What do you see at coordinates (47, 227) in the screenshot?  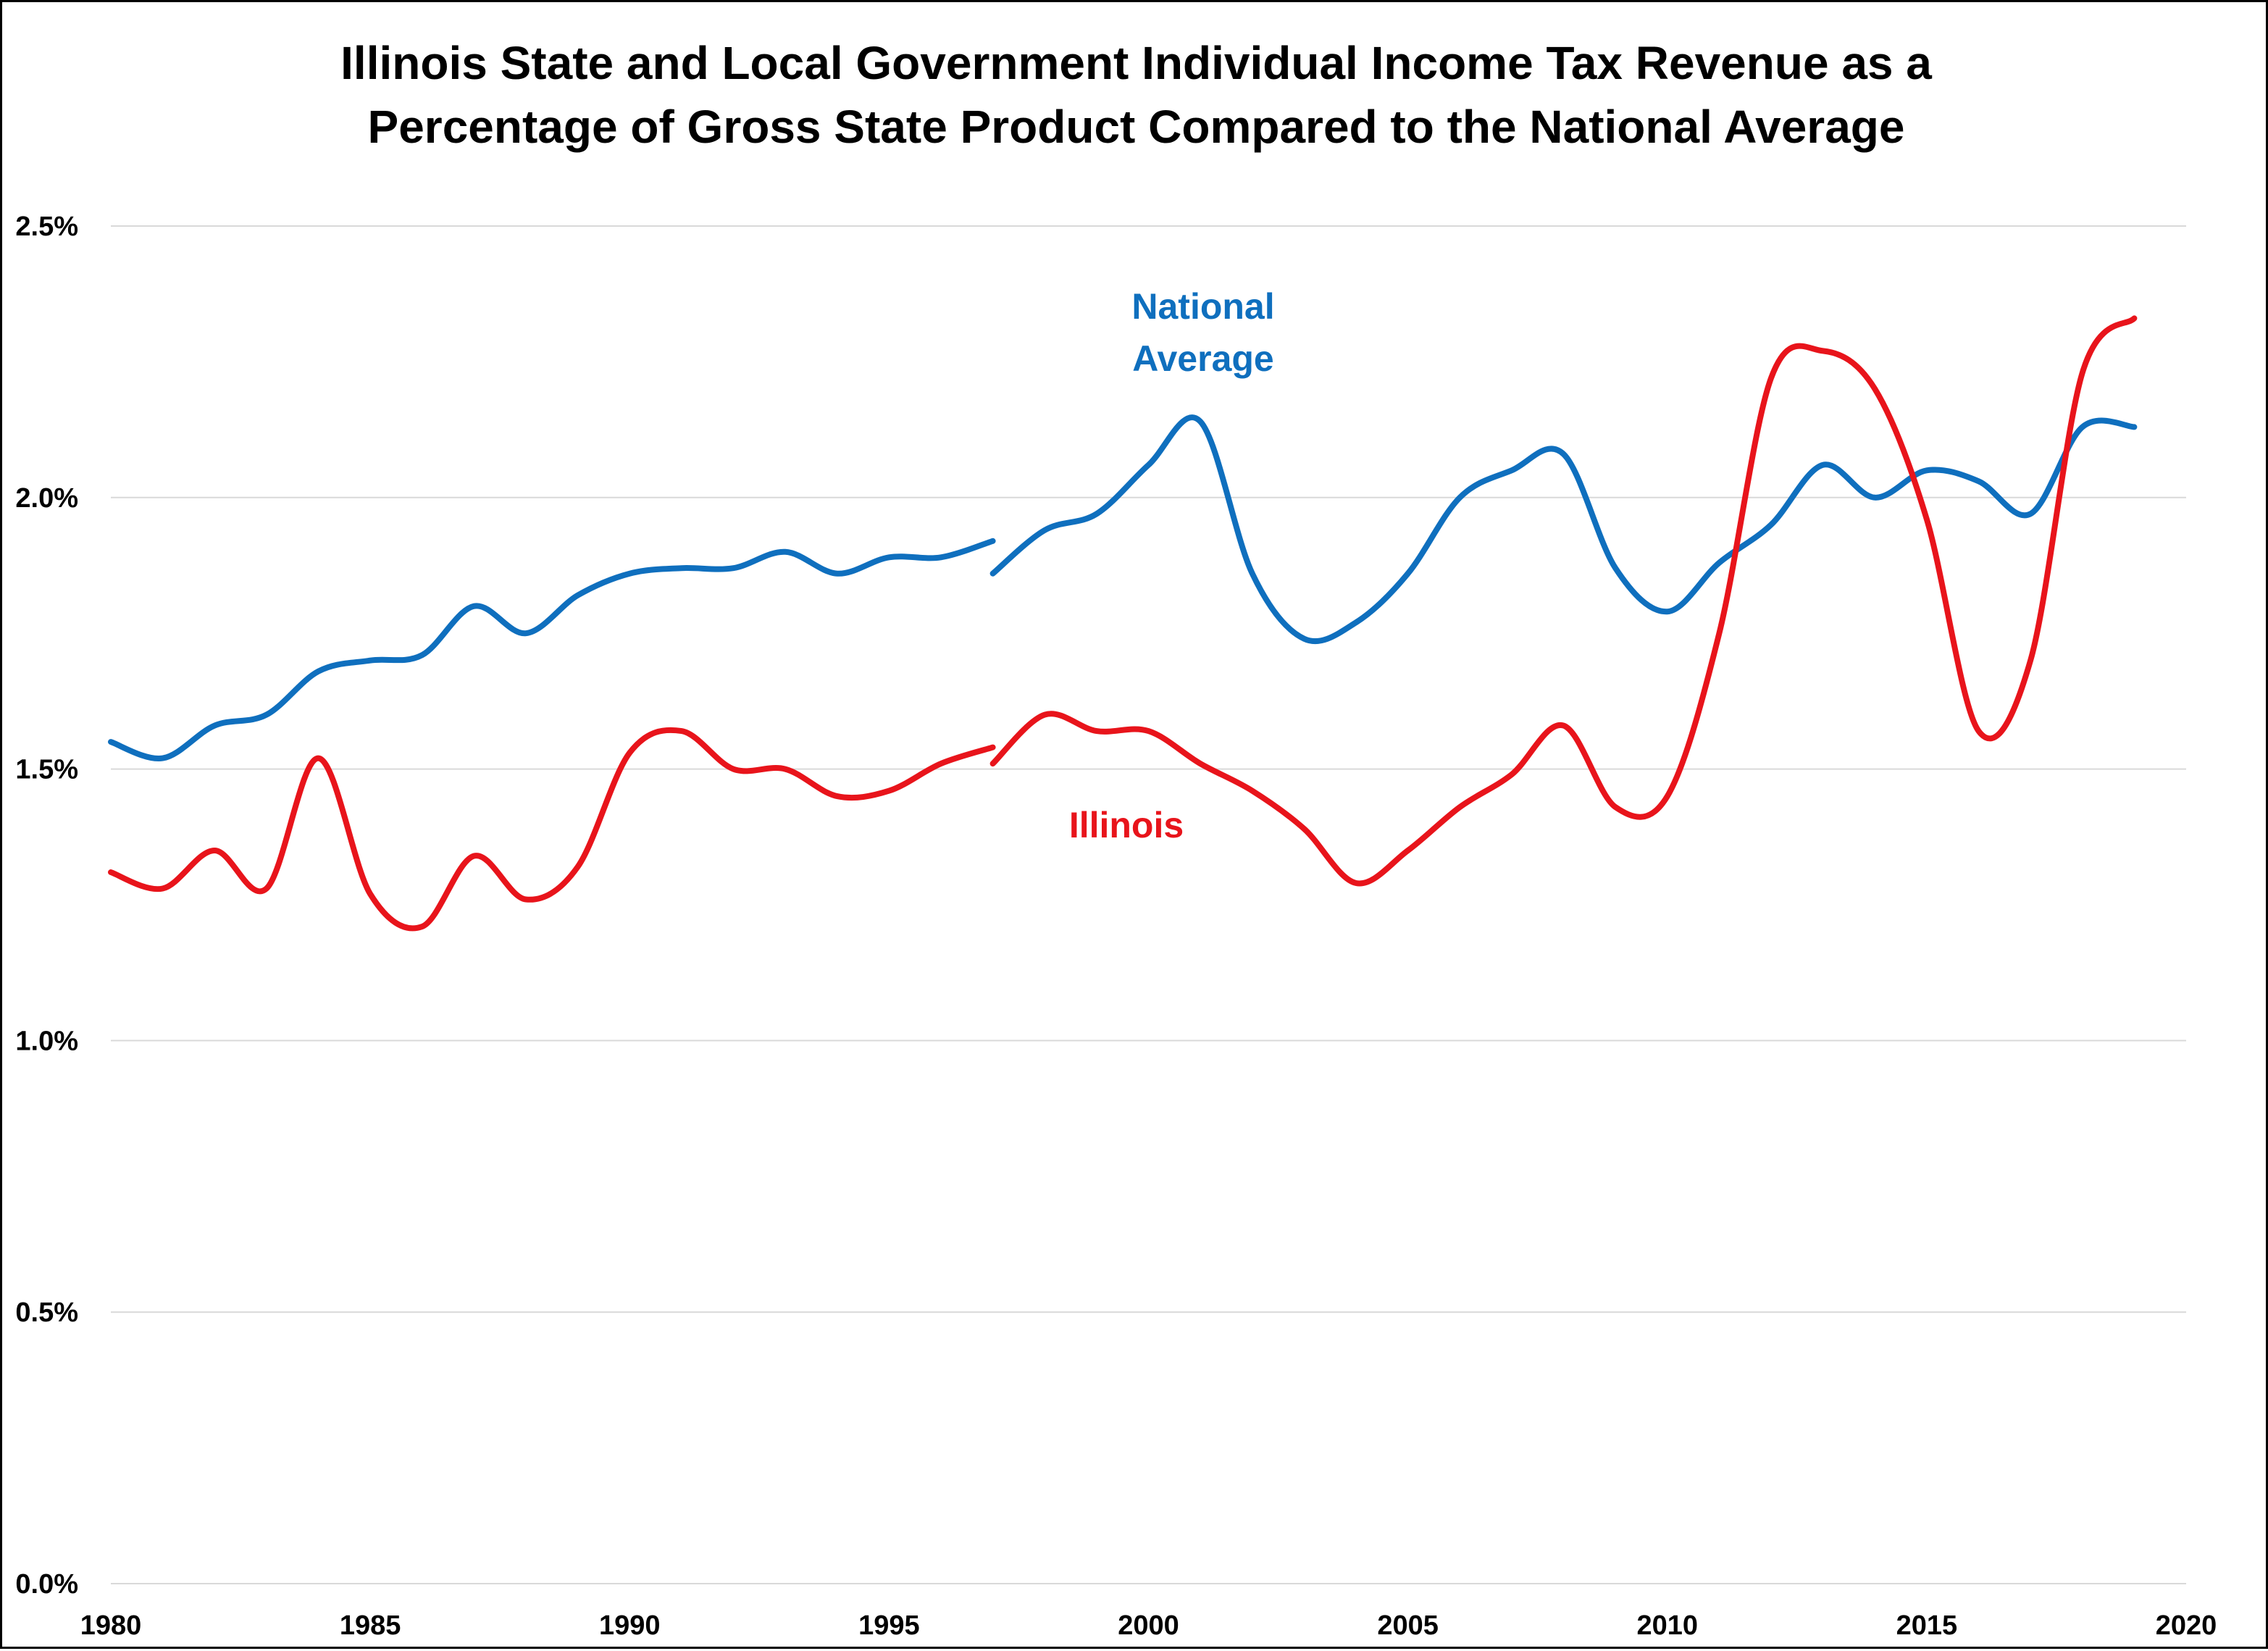 I see `y-tick-label: 2.5%` at bounding box center [47, 227].